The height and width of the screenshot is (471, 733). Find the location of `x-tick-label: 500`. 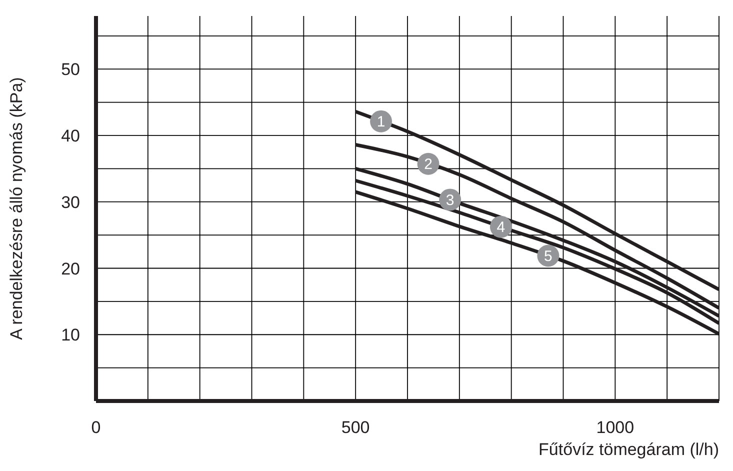

x-tick-label: 500 is located at coordinates (355, 428).